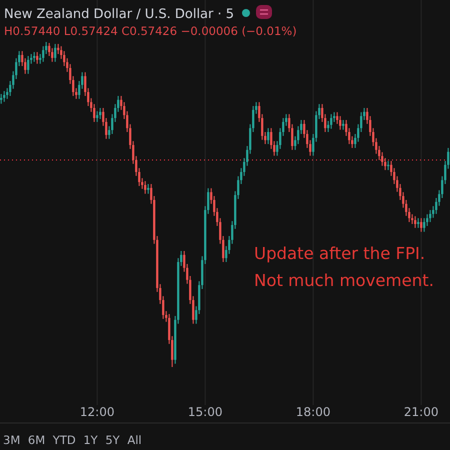 This screenshot has width=450, height=450. What do you see at coordinates (421, 412) in the screenshot?
I see `x-tick-label: 21:00` at bounding box center [421, 412].